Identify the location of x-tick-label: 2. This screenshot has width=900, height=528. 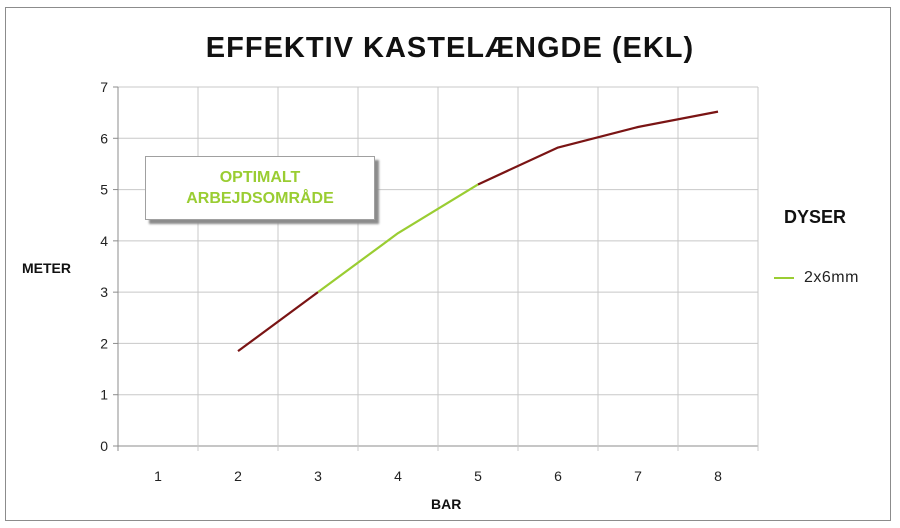
(238, 476).